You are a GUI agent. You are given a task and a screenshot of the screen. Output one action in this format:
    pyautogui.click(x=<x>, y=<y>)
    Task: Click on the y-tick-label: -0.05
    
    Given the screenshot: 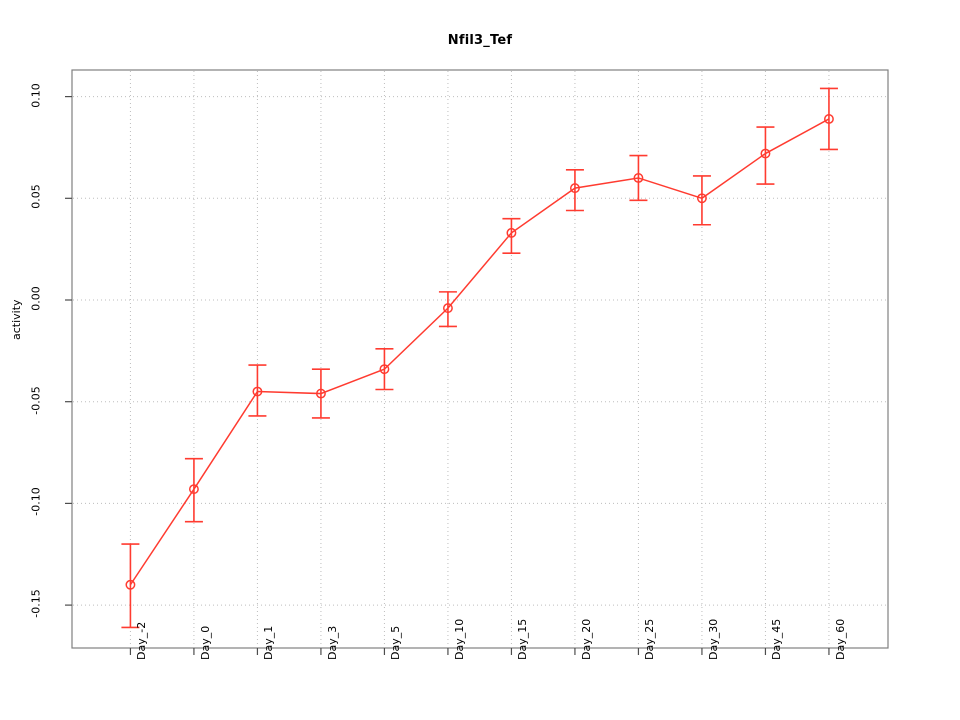 What is the action you would take?
    pyautogui.click(x=36, y=400)
    